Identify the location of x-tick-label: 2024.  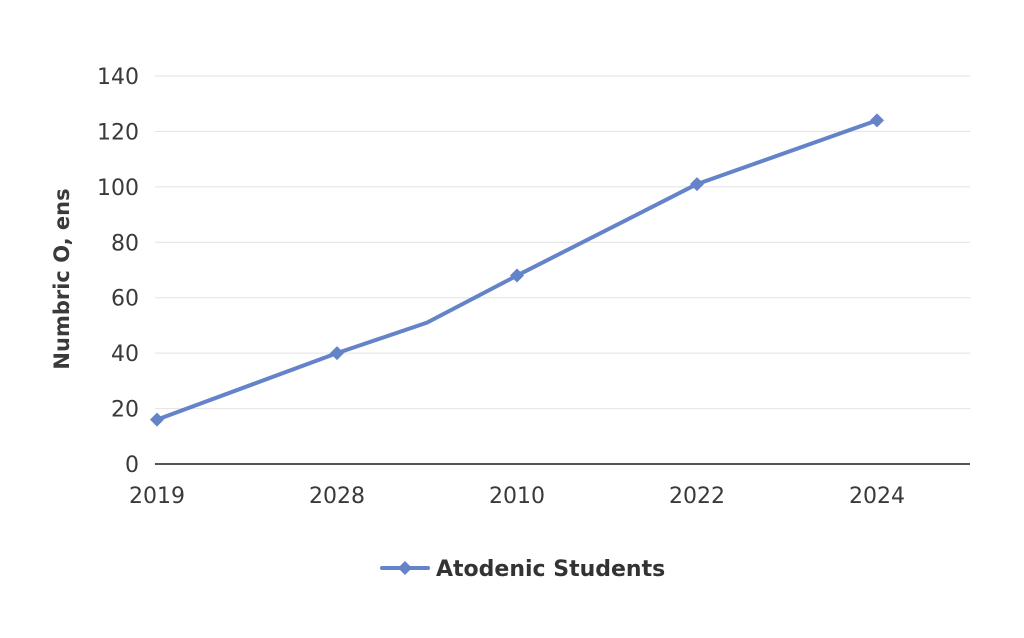
(877, 496).